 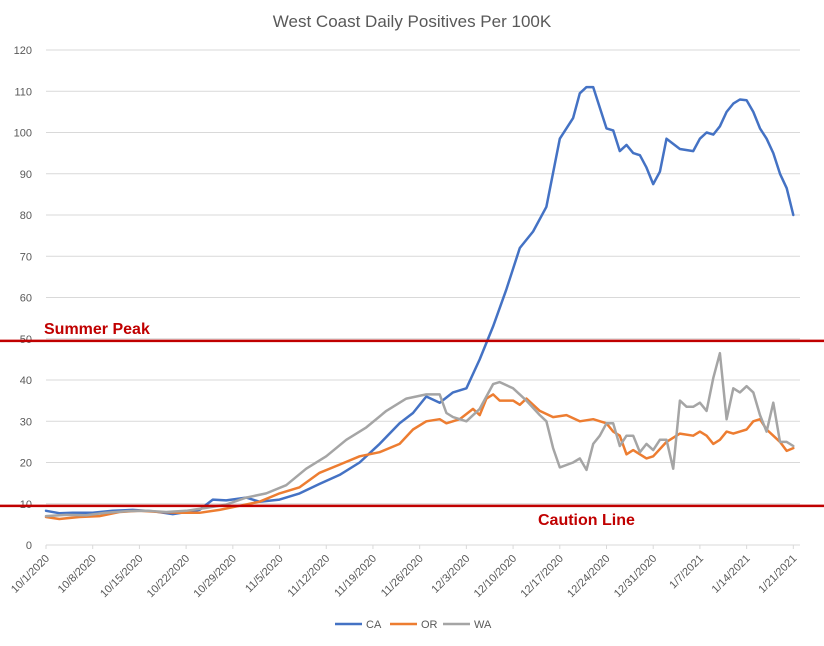 I want to click on y-tick-label-100: 100, so click(x=23, y=134).